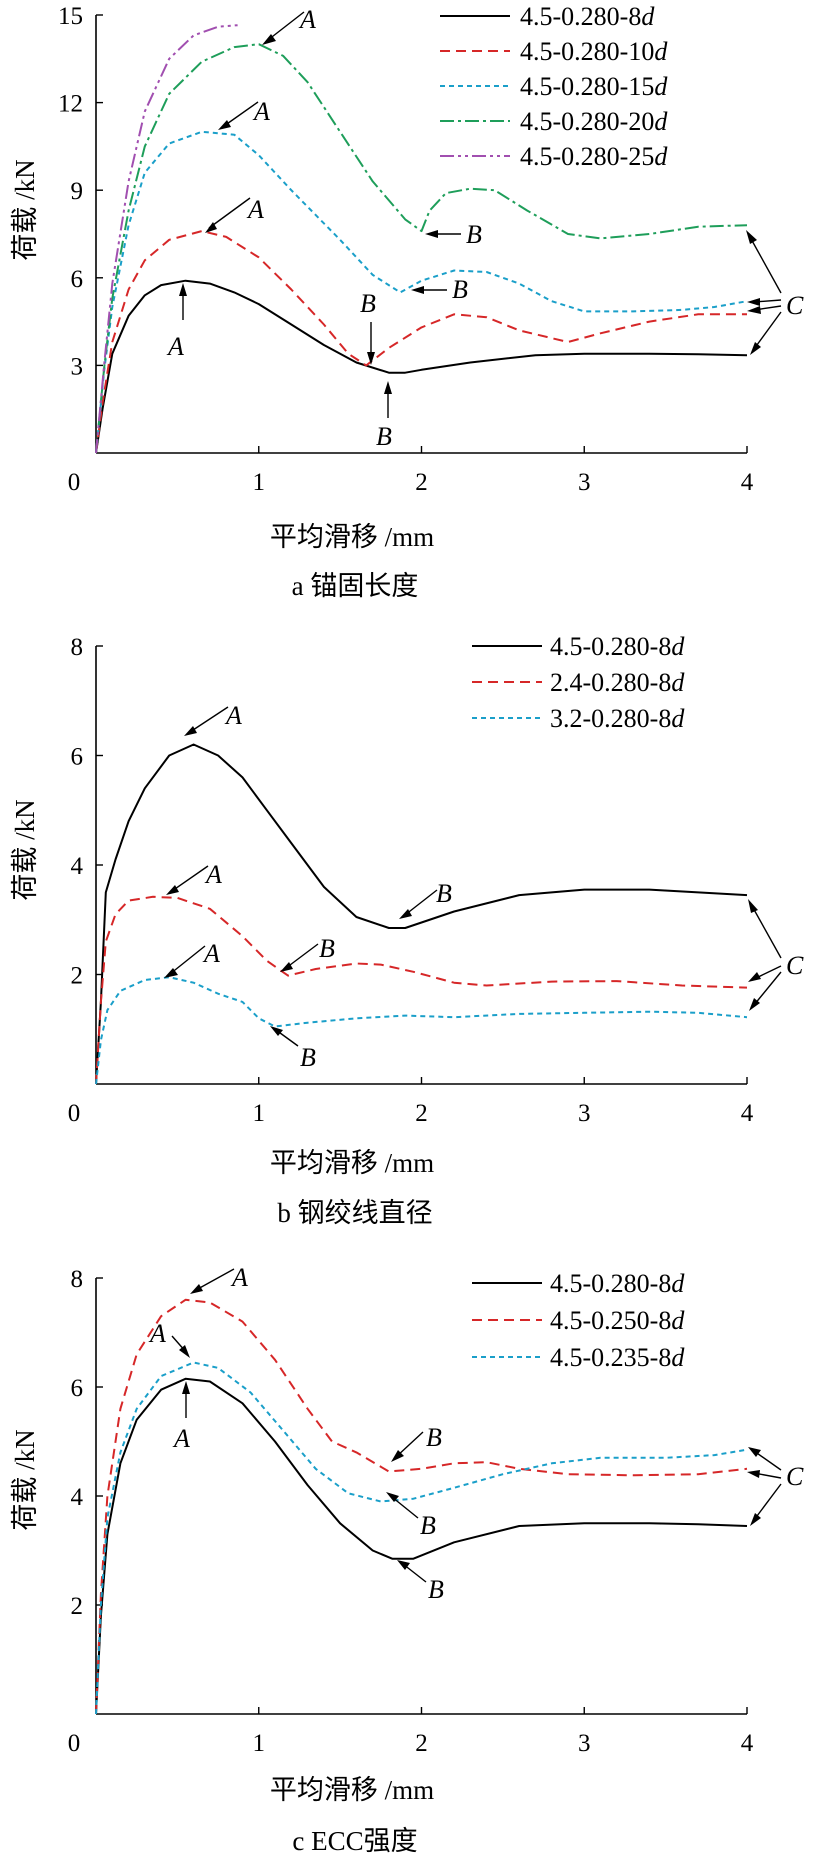  I want to click on marker-labels-b: A A A B B B C, so click(503, 886).